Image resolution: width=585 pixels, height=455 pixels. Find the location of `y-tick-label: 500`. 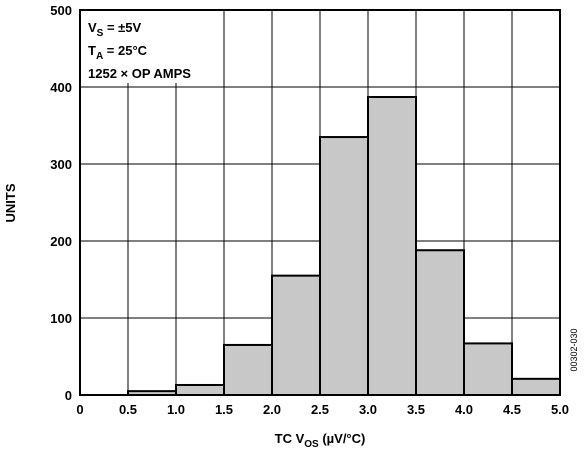

y-tick-label: 500 is located at coordinates (61, 10).